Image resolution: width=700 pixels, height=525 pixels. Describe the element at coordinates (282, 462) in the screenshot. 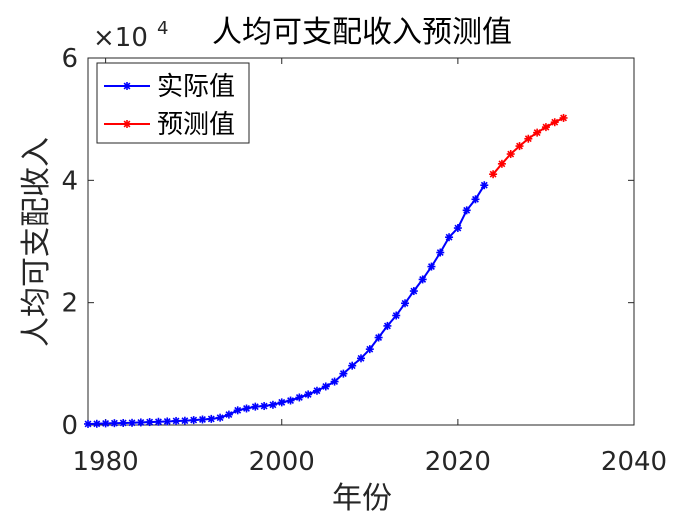

I see `x-tick-label: 2000` at that location.